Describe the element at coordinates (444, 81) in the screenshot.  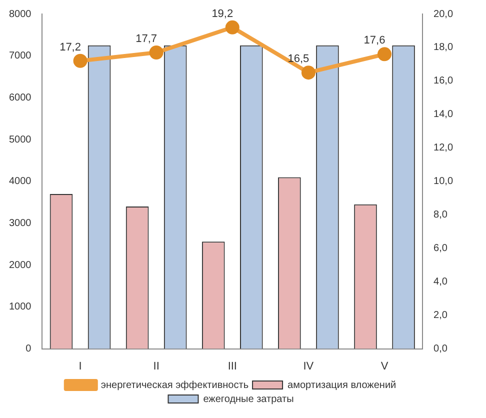
I see `y2-tick-label: 16,0` at that location.